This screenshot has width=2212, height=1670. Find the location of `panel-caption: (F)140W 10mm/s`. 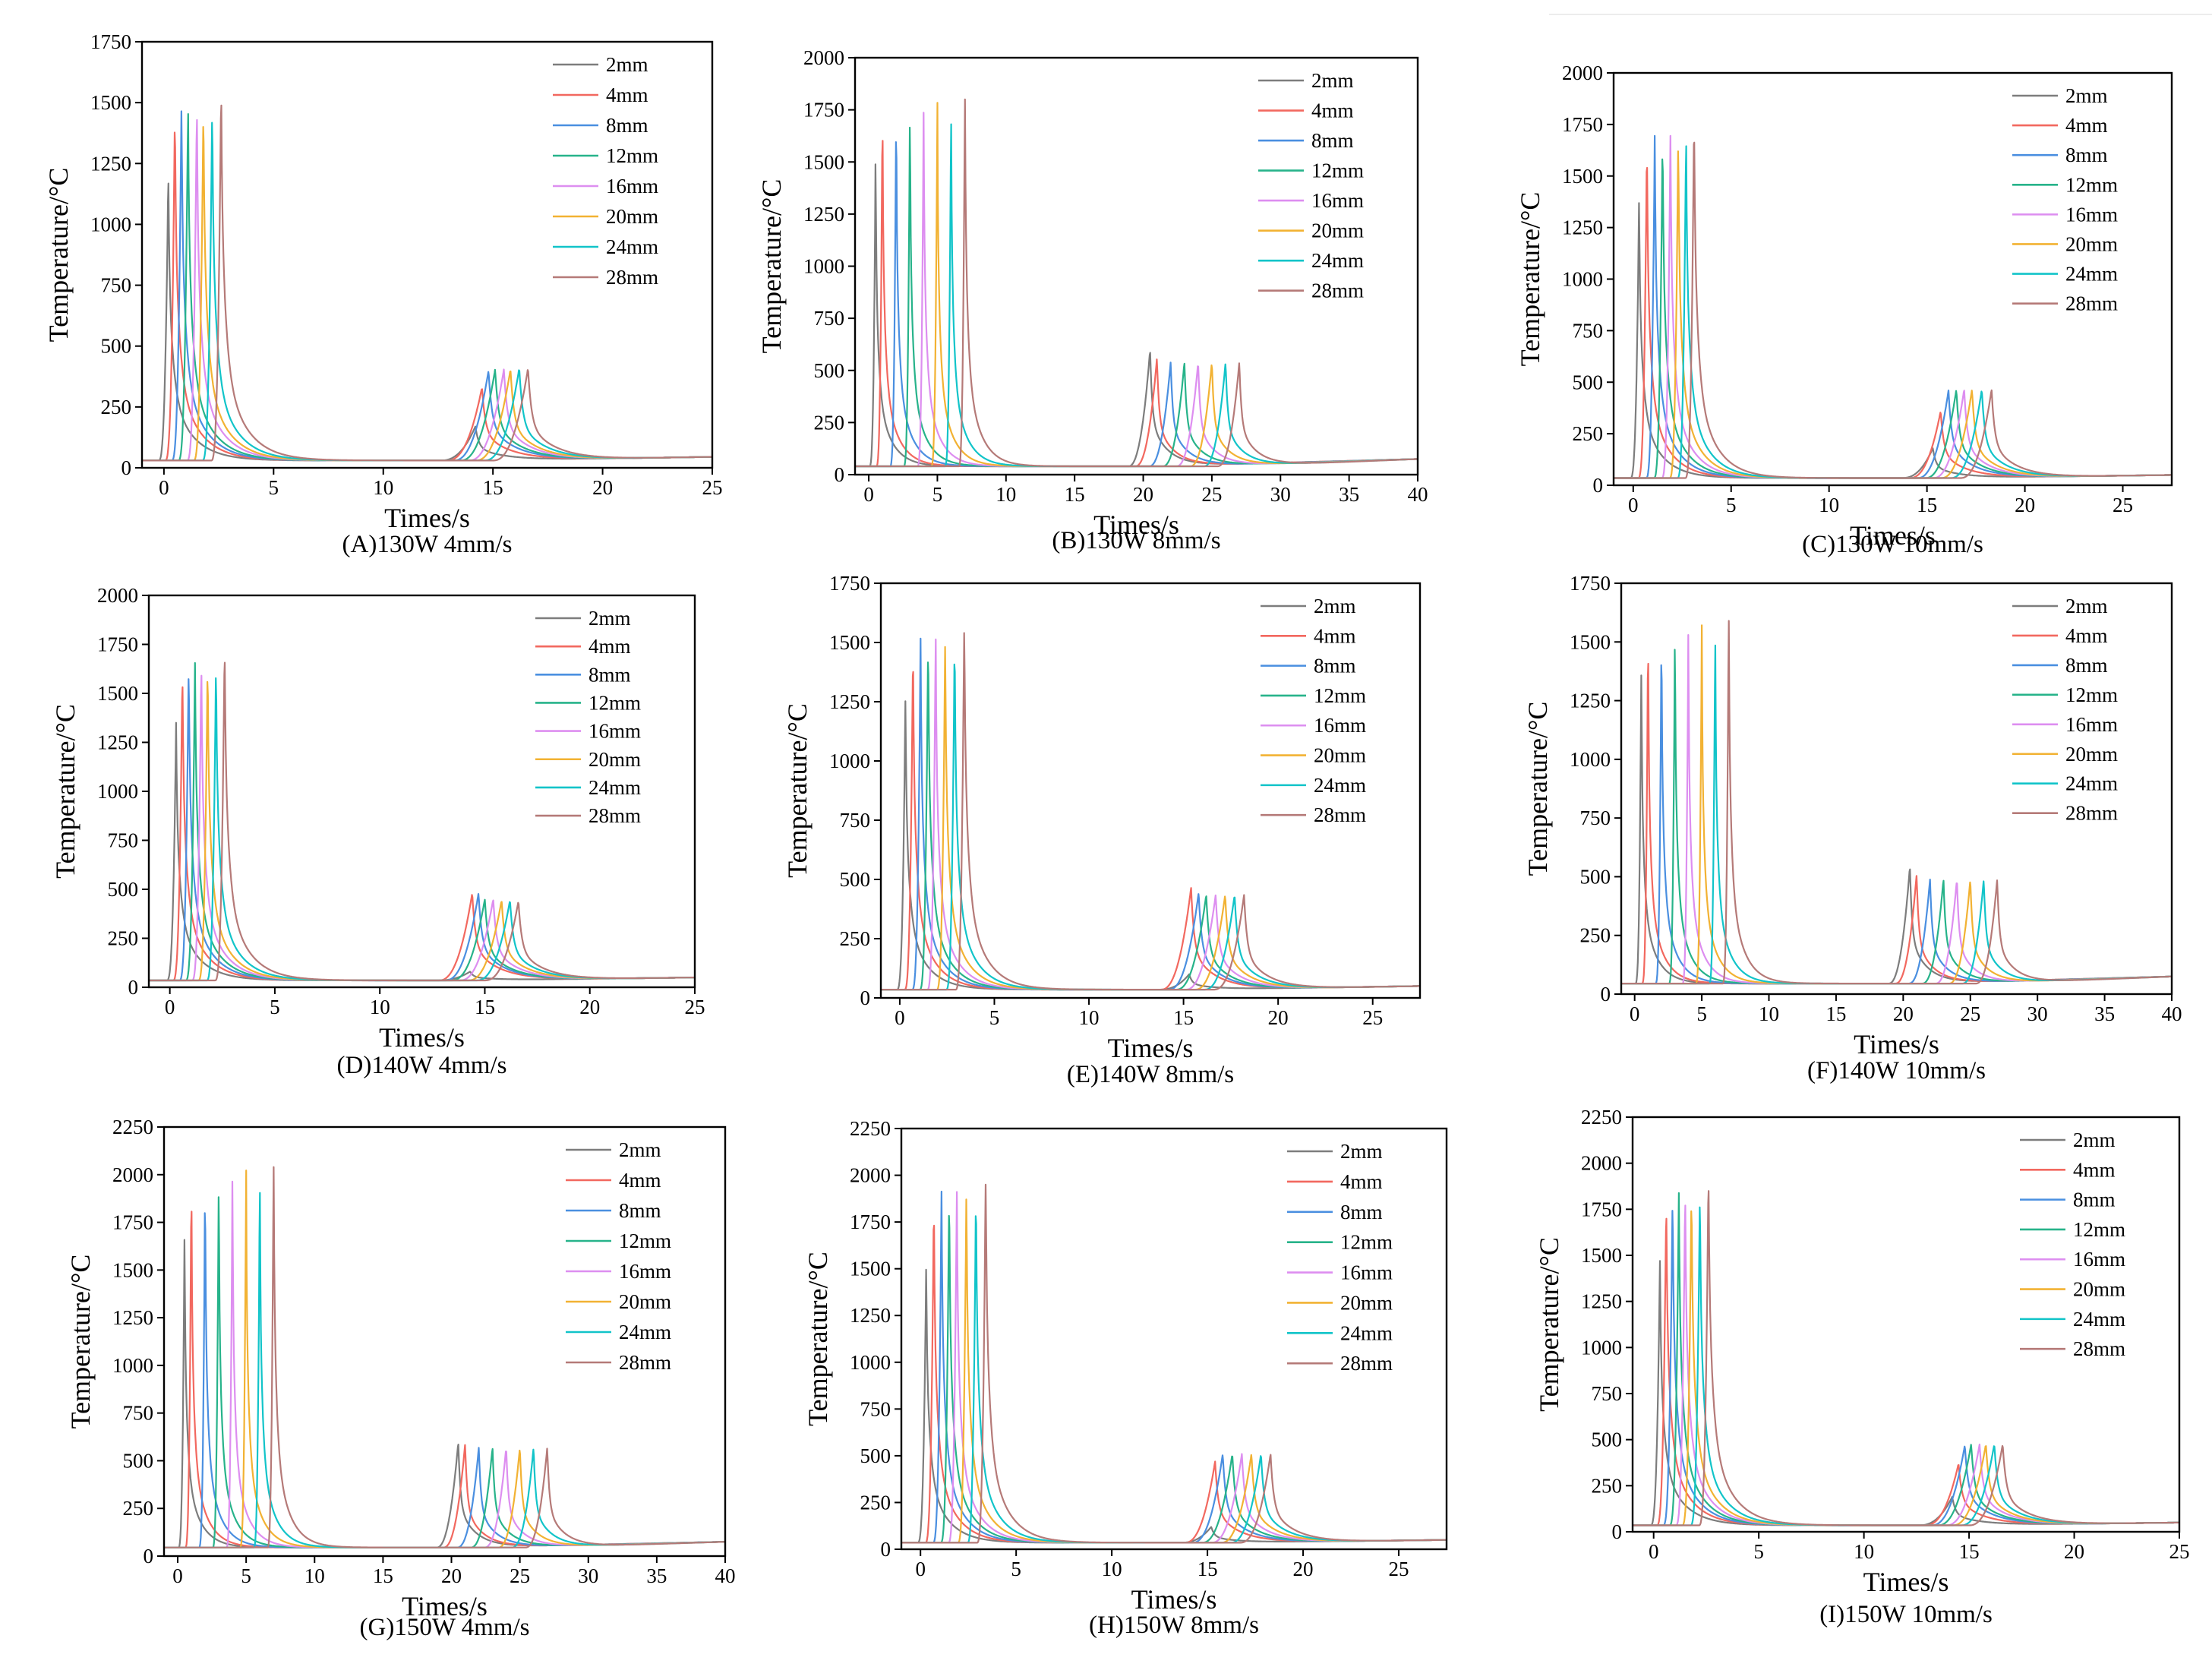

panel-caption: (F)140W 10mm/s is located at coordinates (1896, 1070).